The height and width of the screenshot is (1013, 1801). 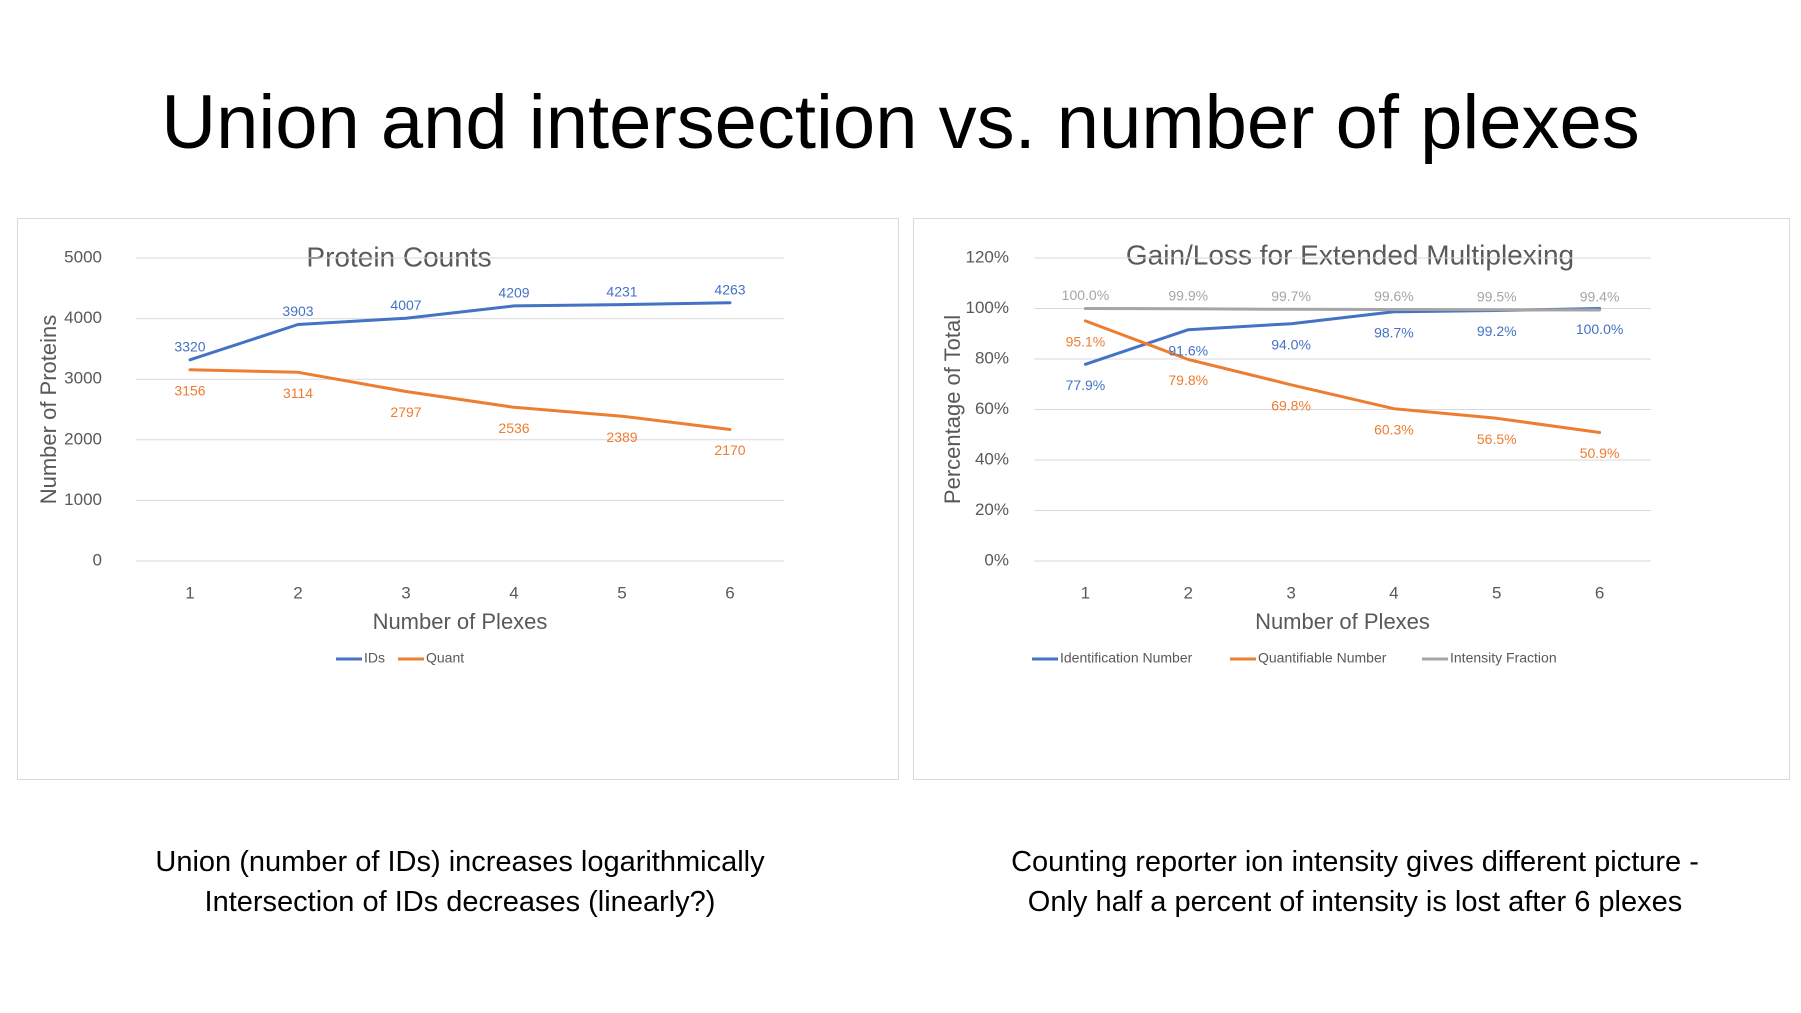 I want to click on data-label: 99.7%, so click(x=1291, y=296).